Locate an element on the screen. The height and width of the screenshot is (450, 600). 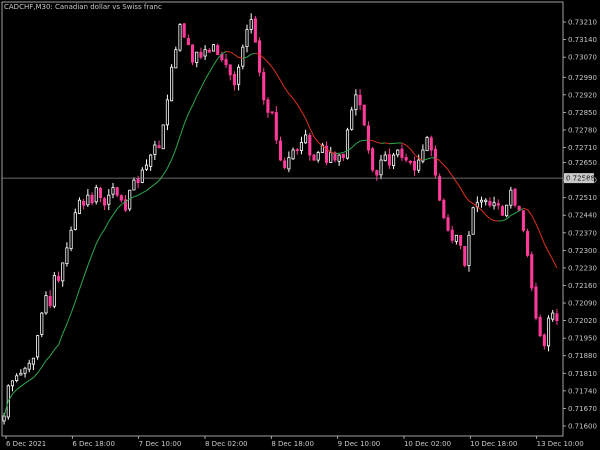
current-price-tag is located at coordinates (579, 178).